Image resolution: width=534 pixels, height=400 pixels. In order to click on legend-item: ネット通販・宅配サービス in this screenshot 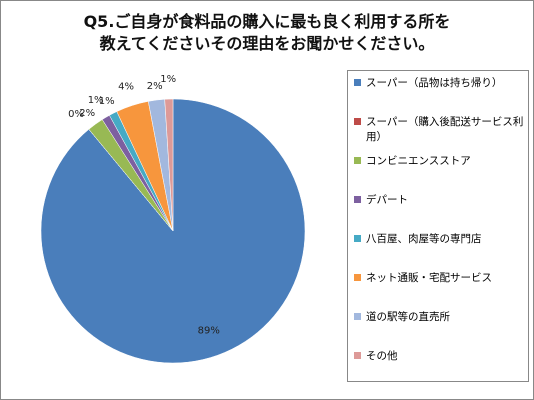, I will do `click(439, 289)`.